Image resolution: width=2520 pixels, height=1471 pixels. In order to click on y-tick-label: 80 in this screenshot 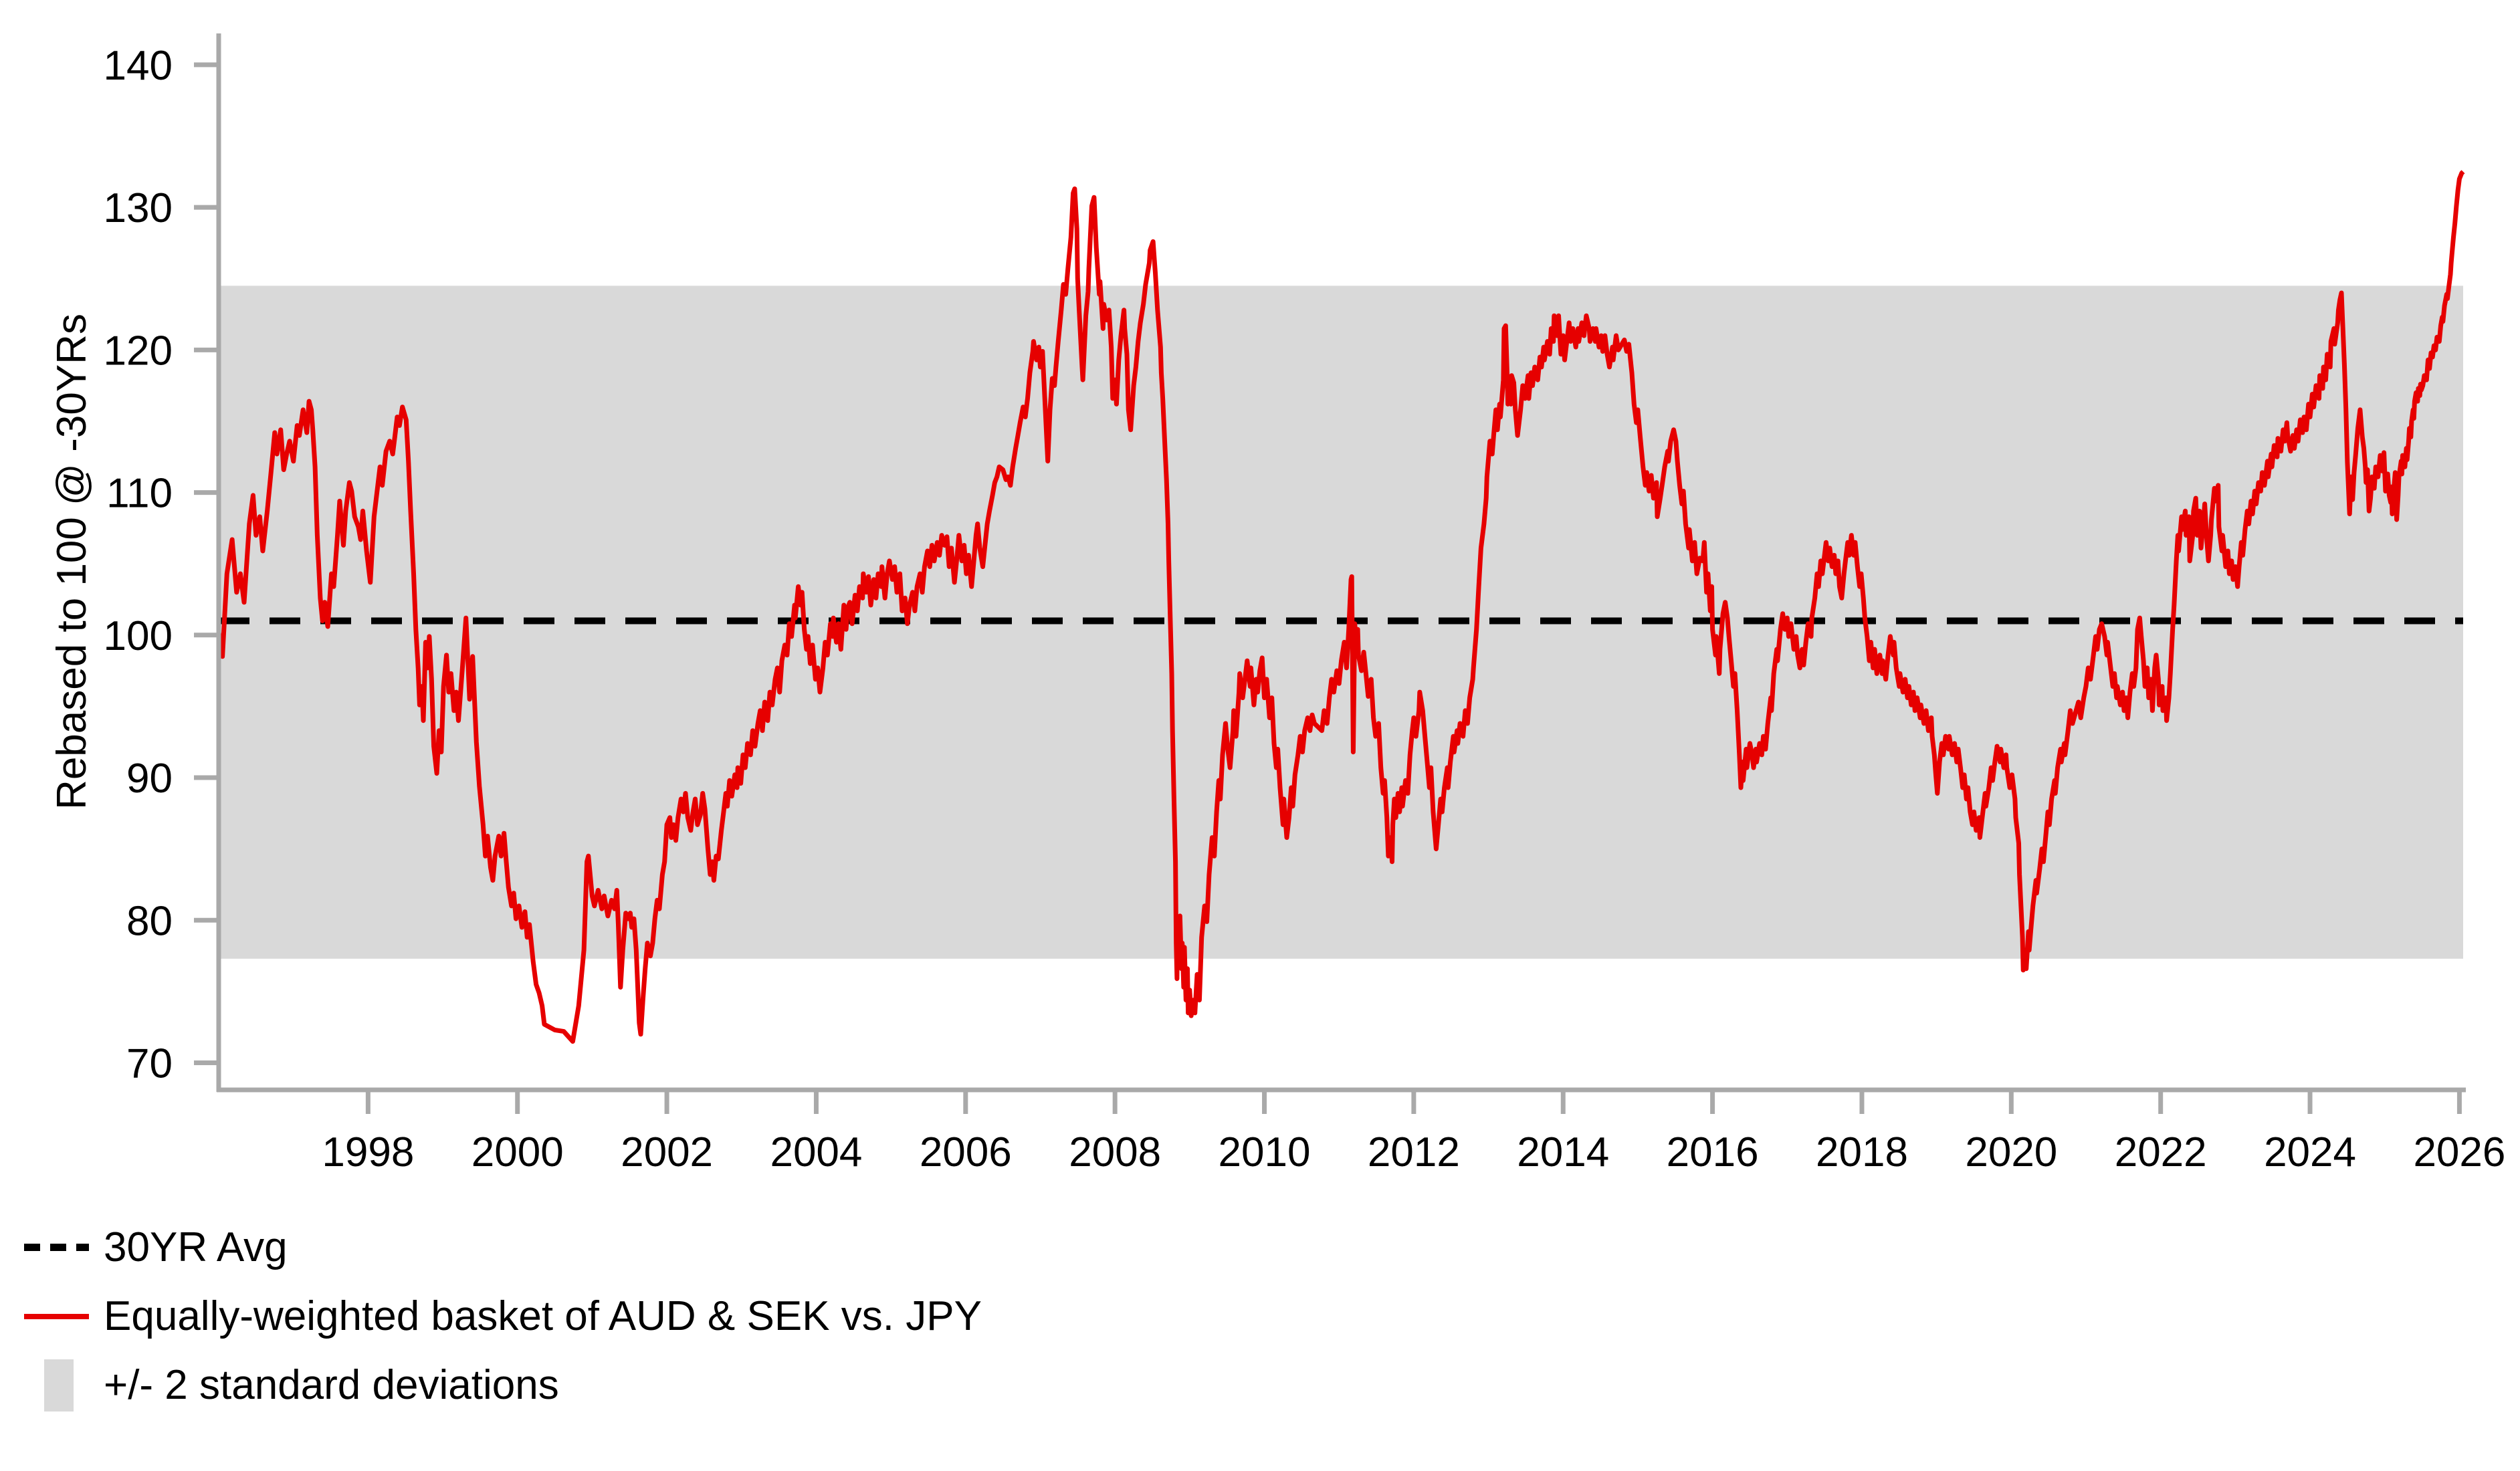, I will do `click(149, 921)`.